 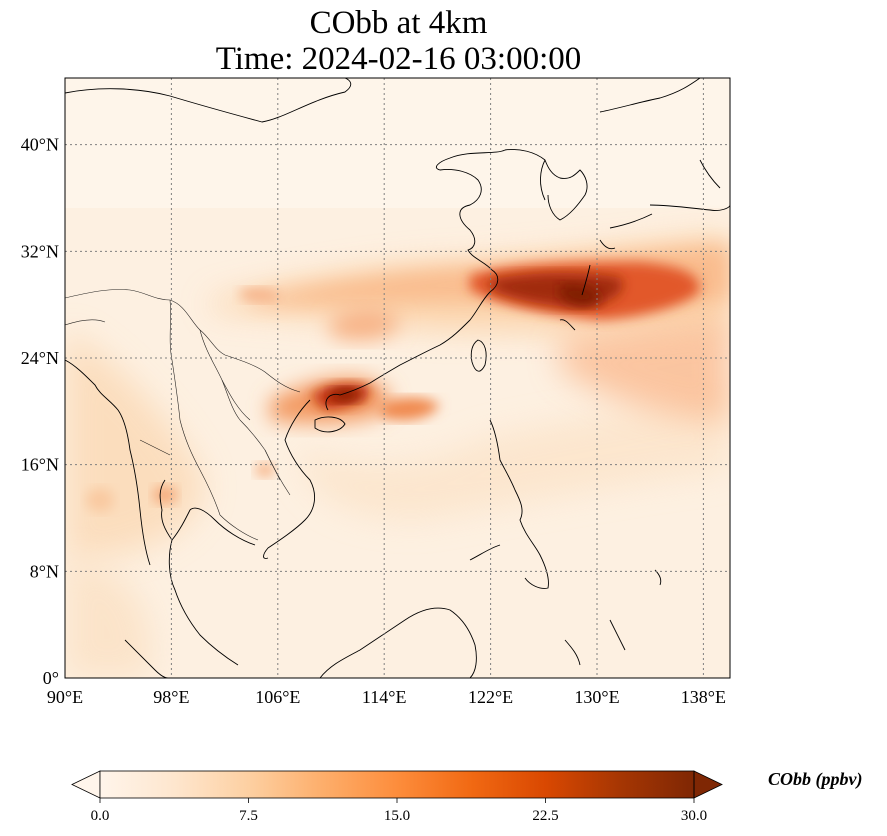 I want to click on colorbar-max-extend, so click(x=708, y=784).